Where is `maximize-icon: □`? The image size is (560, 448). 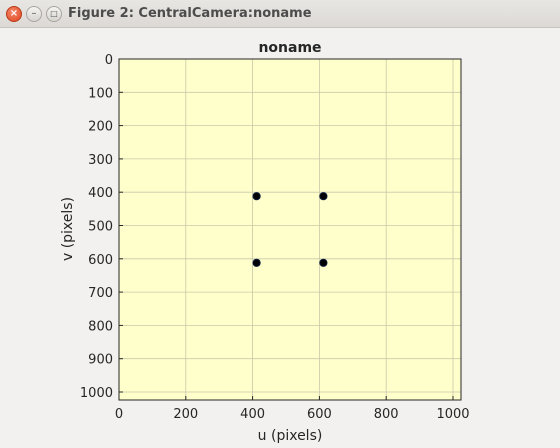
maximize-icon: □ is located at coordinates (54, 14).